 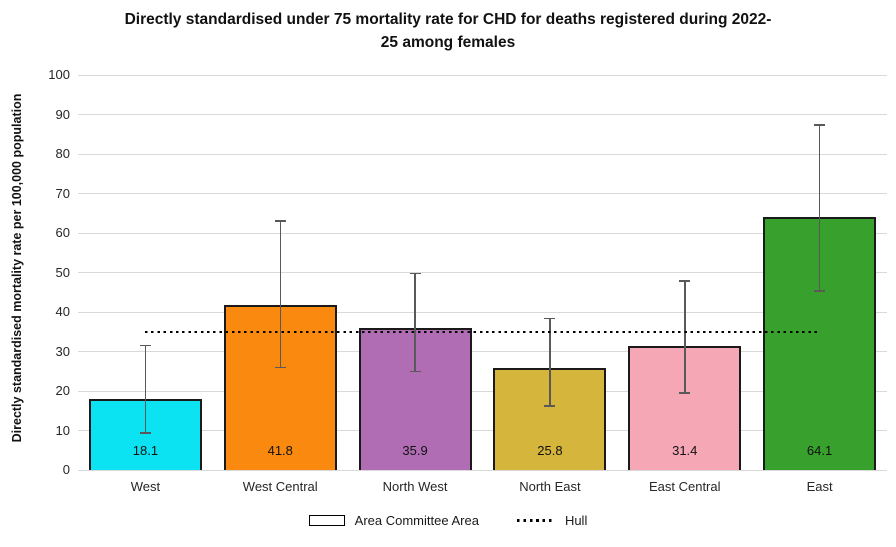 What do you see at coordinates (145, 345) in the screenshot?
I see `error-bar-cap-top-west` at bounding box center [145, 345].